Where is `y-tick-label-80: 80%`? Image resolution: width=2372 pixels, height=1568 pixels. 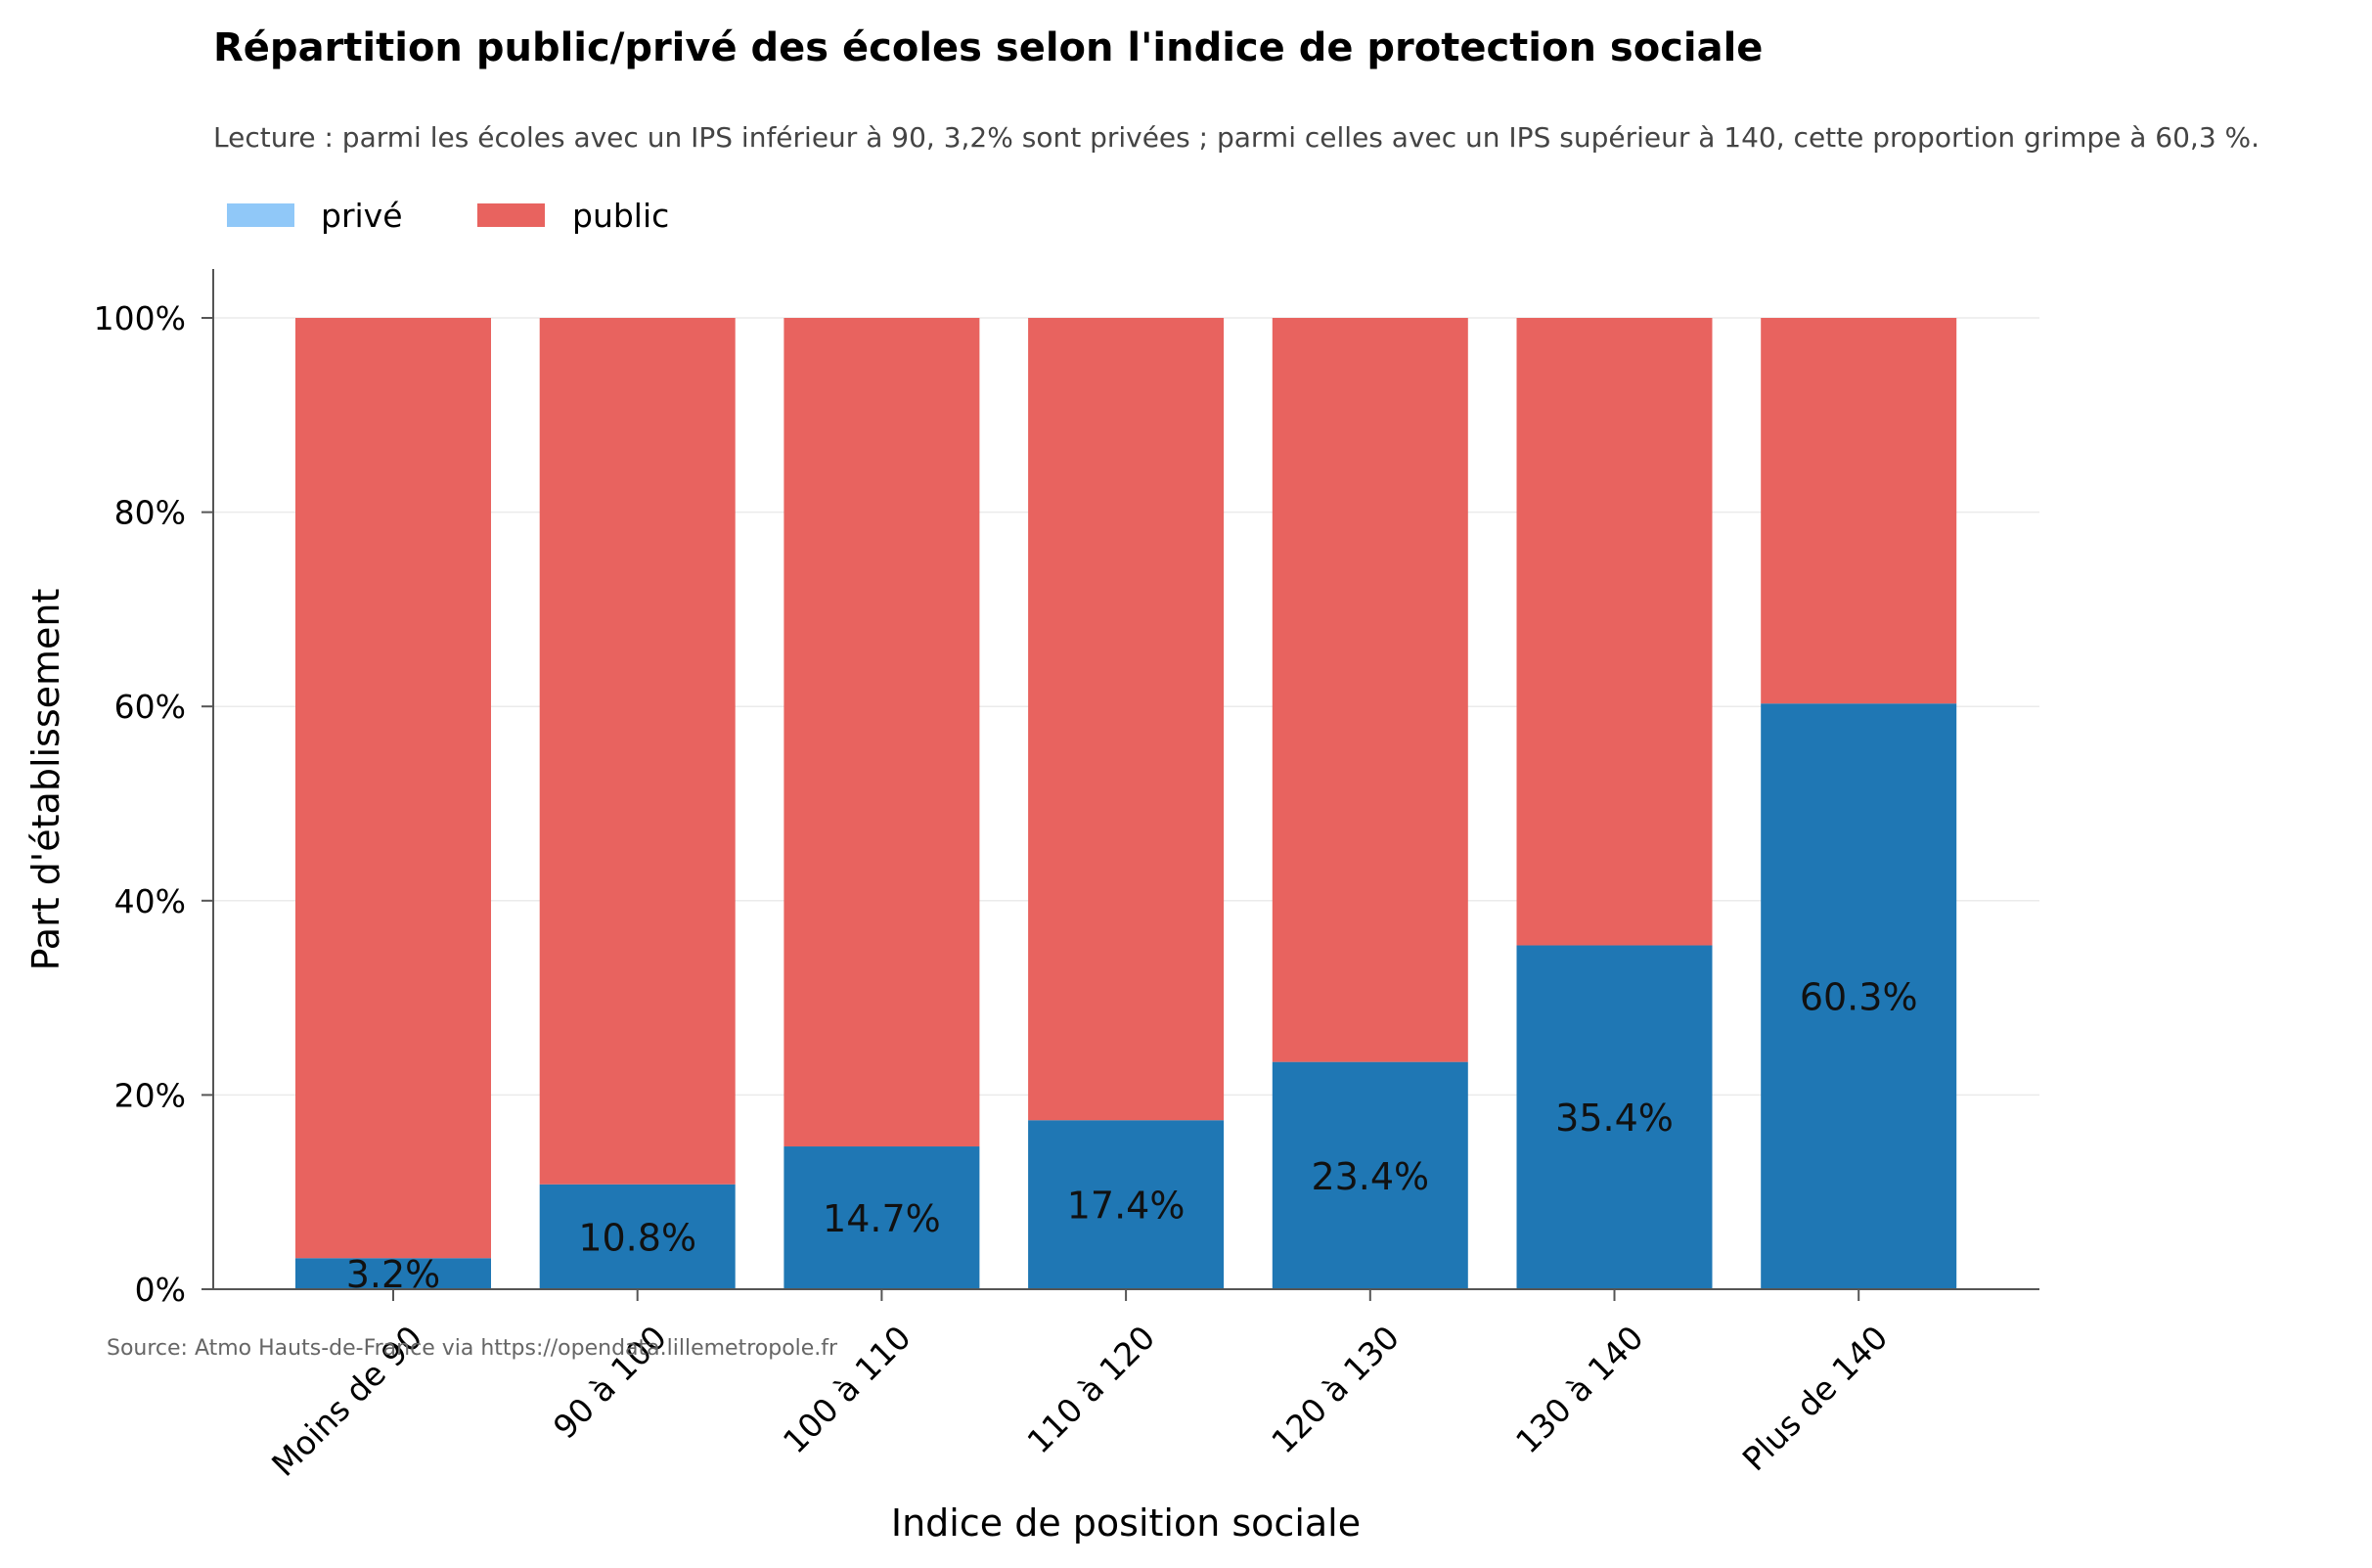
y-tick-label-80: 80% is located at coordinates (150, 513).